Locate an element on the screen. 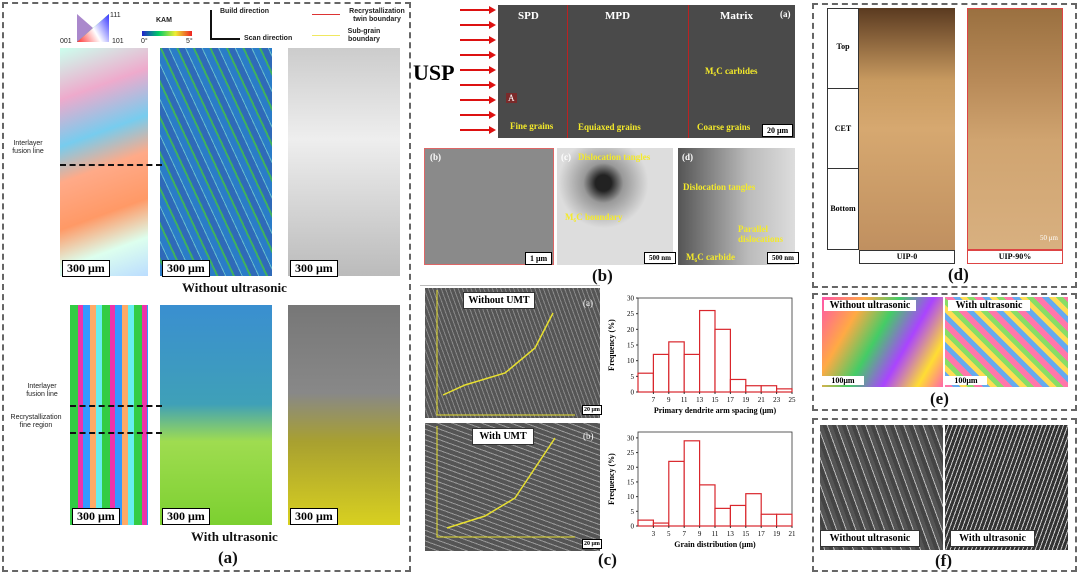 The height and width of the screenshot is (576, 1080). zone-spd: SPD is located at coordinates (528, 16).